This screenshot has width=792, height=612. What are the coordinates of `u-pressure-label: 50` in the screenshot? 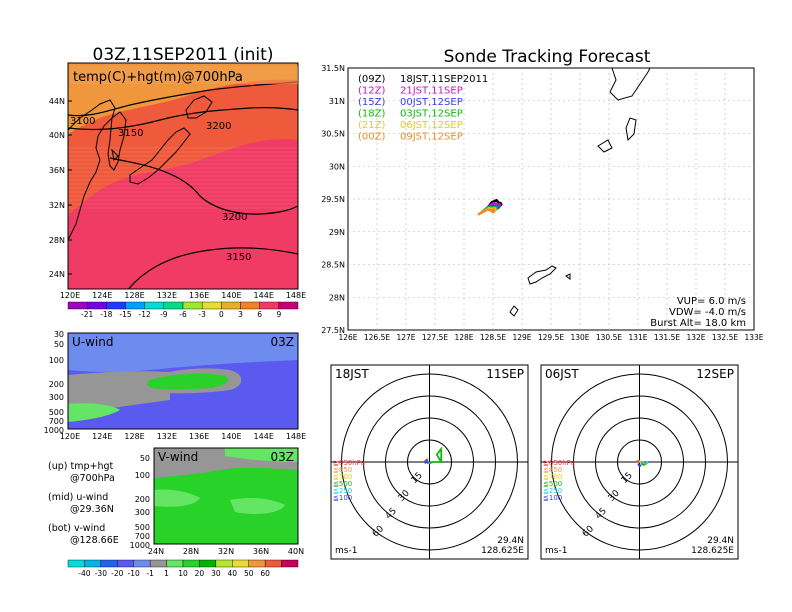 It's located at (59, 344).